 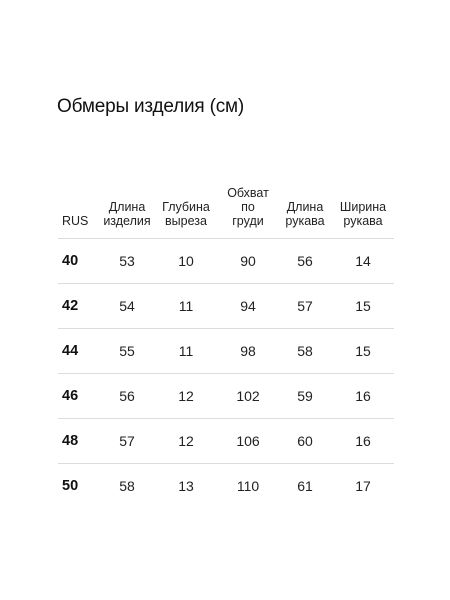 What do you see at coordinates (248, 306) in the screenshot?
I see `chest-value: 94` at bounding box center [248, 306].